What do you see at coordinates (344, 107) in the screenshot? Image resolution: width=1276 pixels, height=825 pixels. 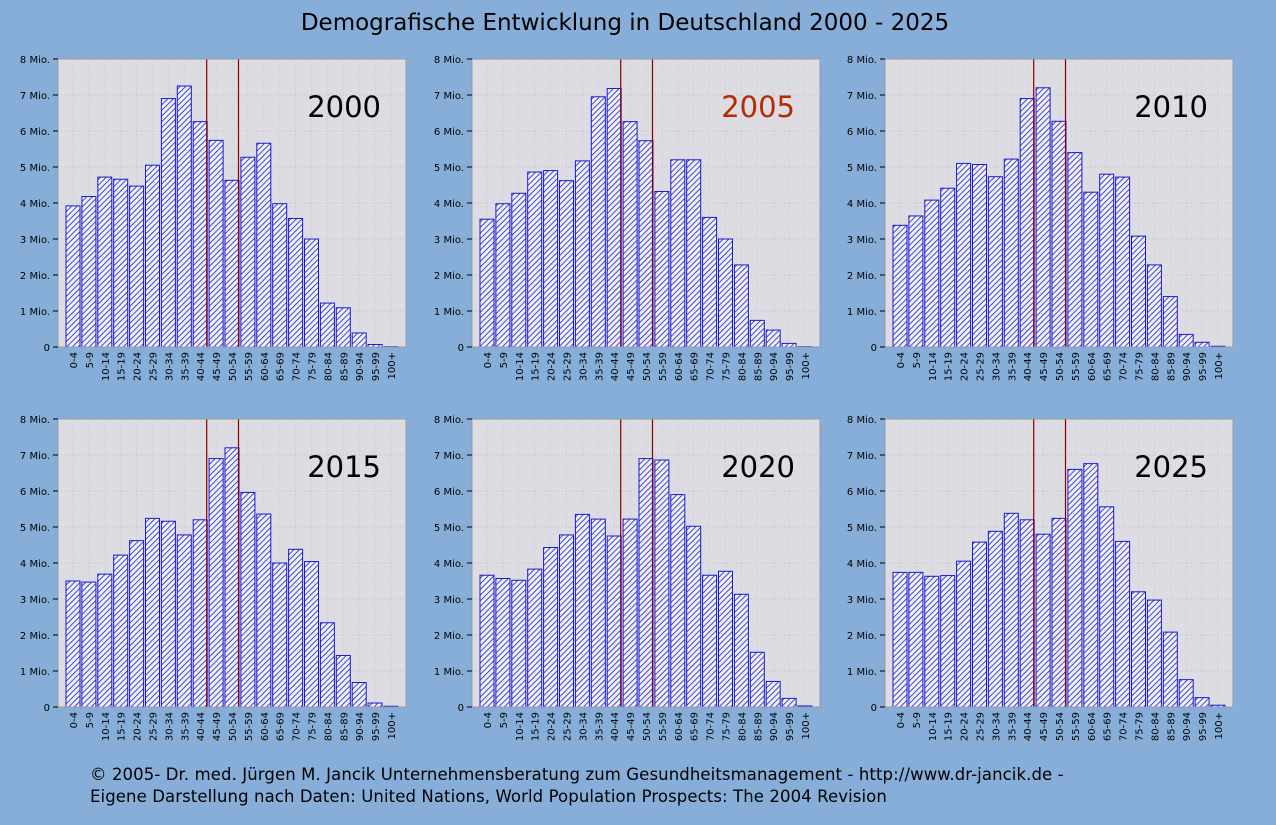 I see `chart-title: 2000` at bounding box center [344, 107].